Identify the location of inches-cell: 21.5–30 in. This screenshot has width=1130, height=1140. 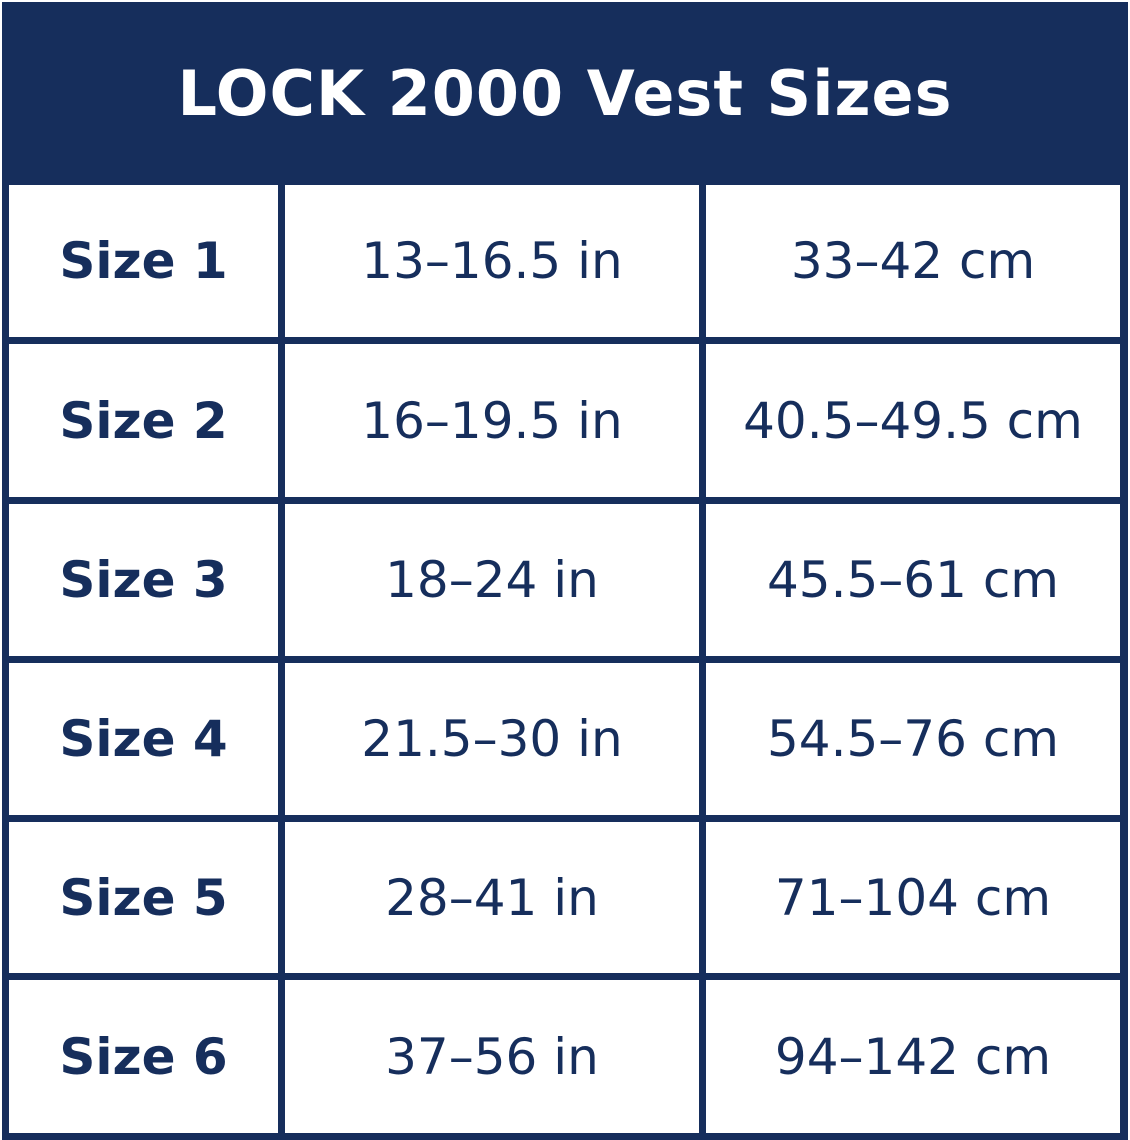
(492, 739).